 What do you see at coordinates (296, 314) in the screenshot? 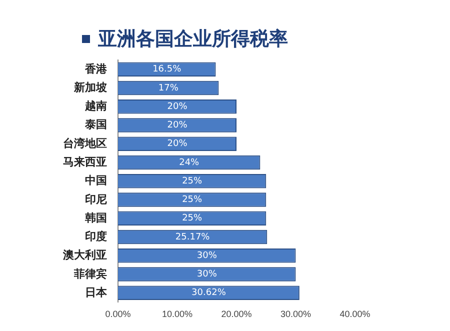
I see `x-tick-label: 30.00%` at bounding box center [296, 314].